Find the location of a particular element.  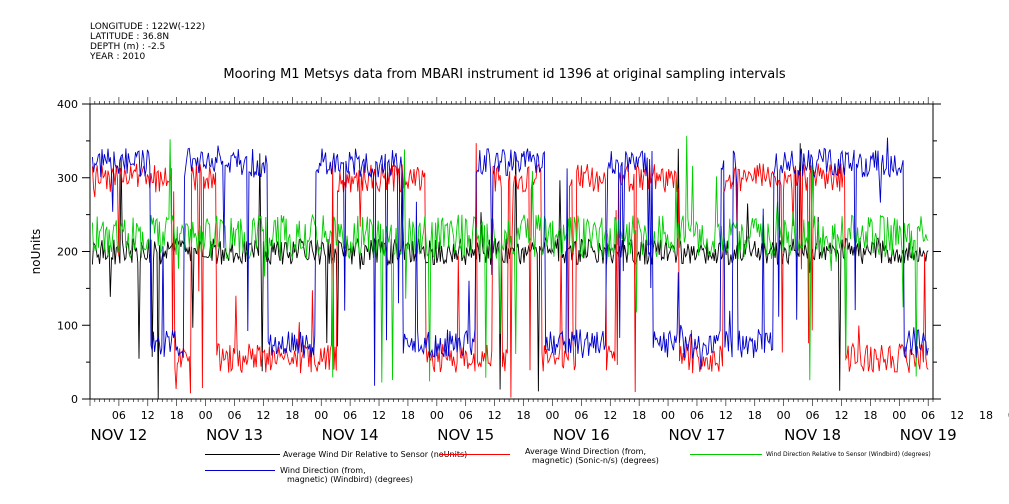

x-date-label: NOV 13 is located at coordinates (234, 435).